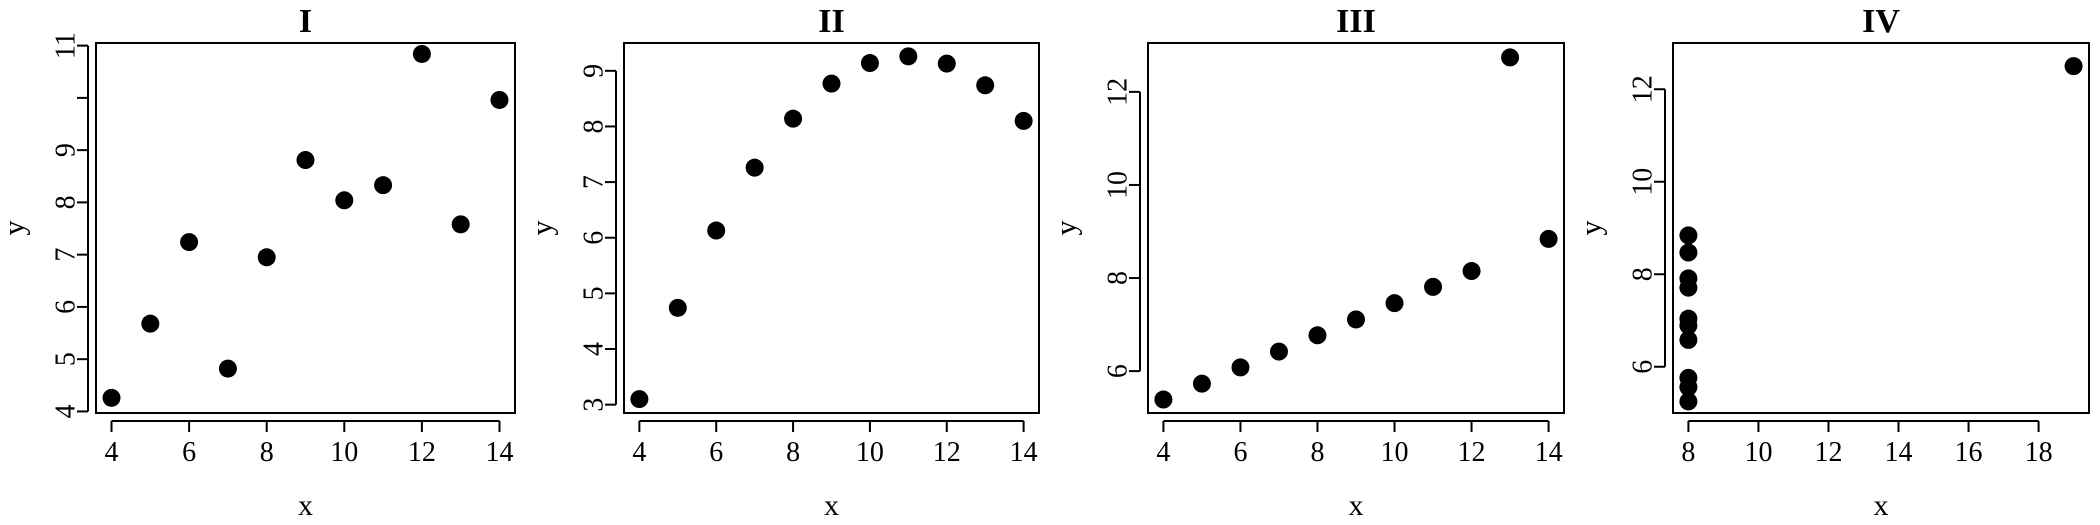 Image resolution: width=2100 pixels, height=525 pixels. What do you see at coordinates (66, 45) in the screenshot?
I see `y-tick-label: 11` at bounding box center [66, 45].